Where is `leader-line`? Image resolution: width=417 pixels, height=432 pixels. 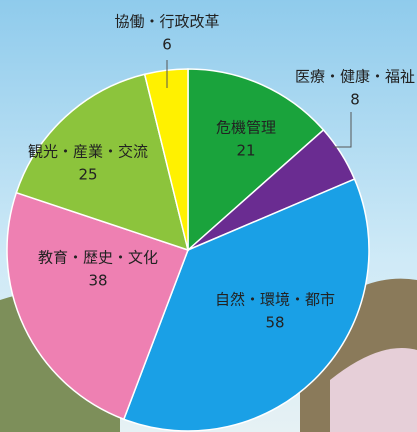
leader-line is located at coordinates (342, 130).